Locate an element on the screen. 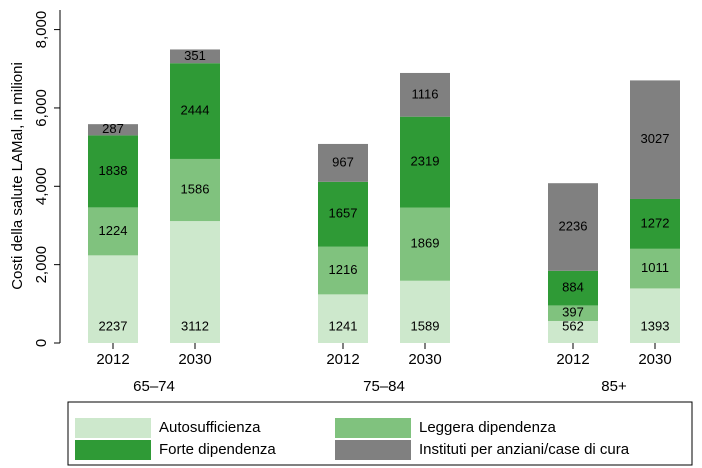 The height and width of the screenshot is (468, 702). value-label: 1869 is located at coordinates (425, 243).